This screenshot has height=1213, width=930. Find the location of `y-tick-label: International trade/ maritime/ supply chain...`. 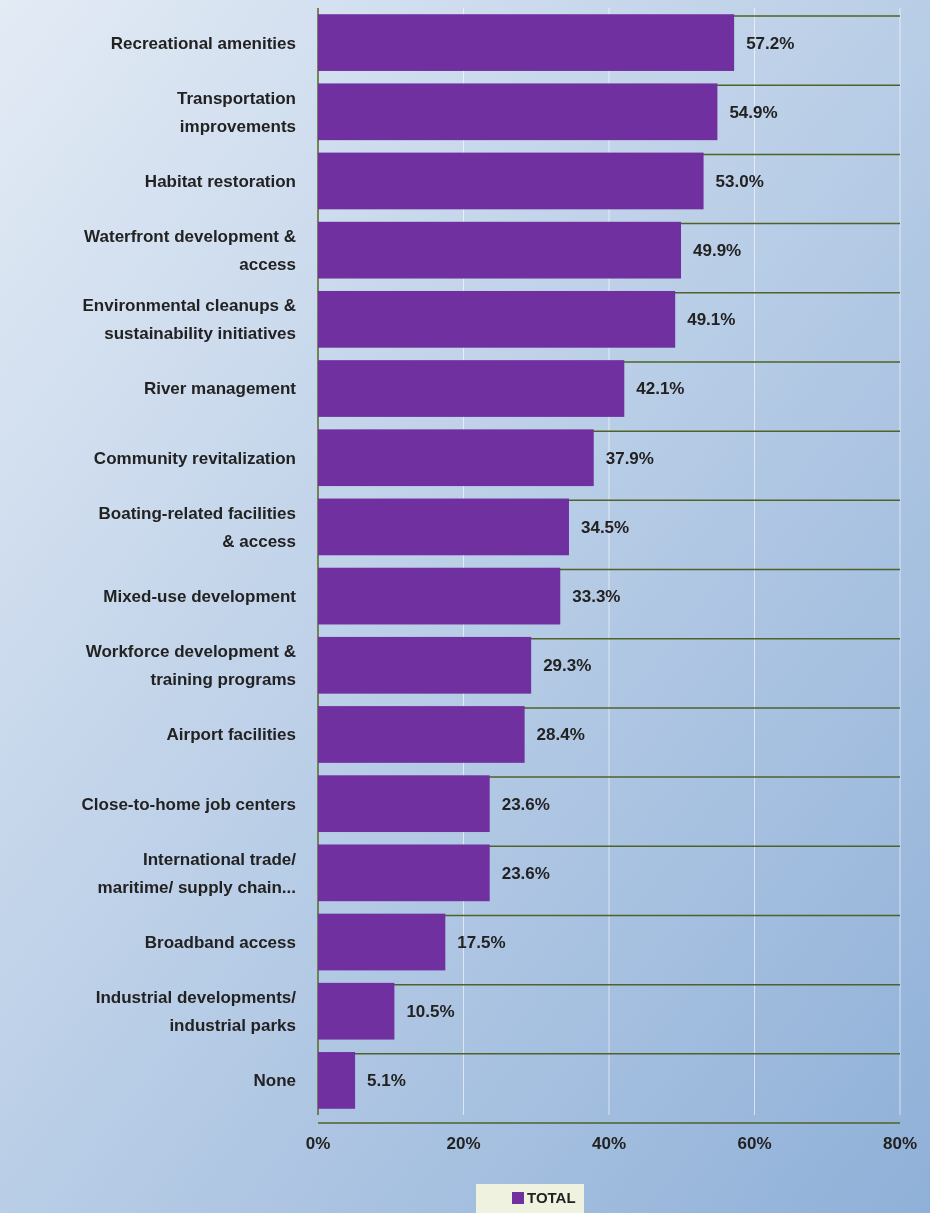

y-tick-label: International trade/ maritime/ supply chain... is located at coordinates (197, 873).